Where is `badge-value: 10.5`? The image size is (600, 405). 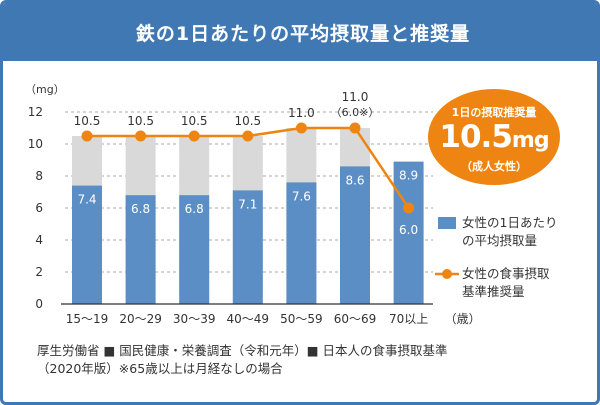 badge-value: 10.5 is located at coordinates (475, 137).